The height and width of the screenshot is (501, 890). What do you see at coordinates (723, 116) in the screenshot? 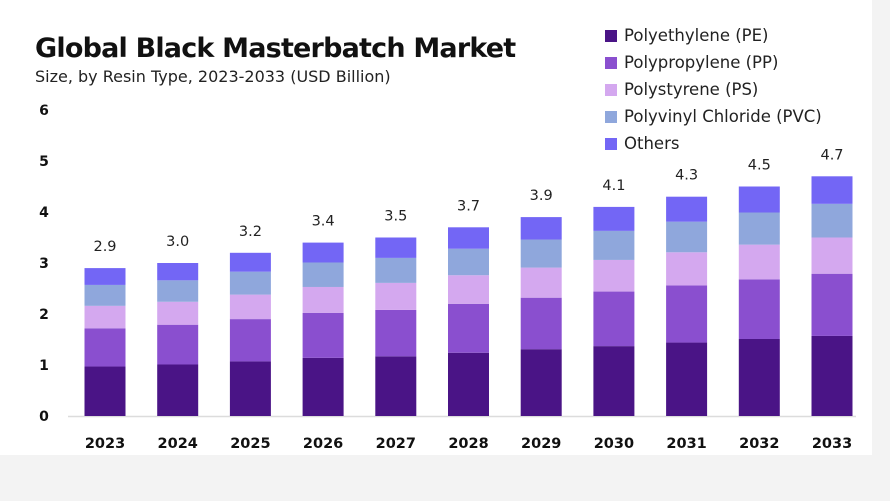
I see `legend-label: Polyvinyl Chloride (PVC)` at bounding box center [723, 116].